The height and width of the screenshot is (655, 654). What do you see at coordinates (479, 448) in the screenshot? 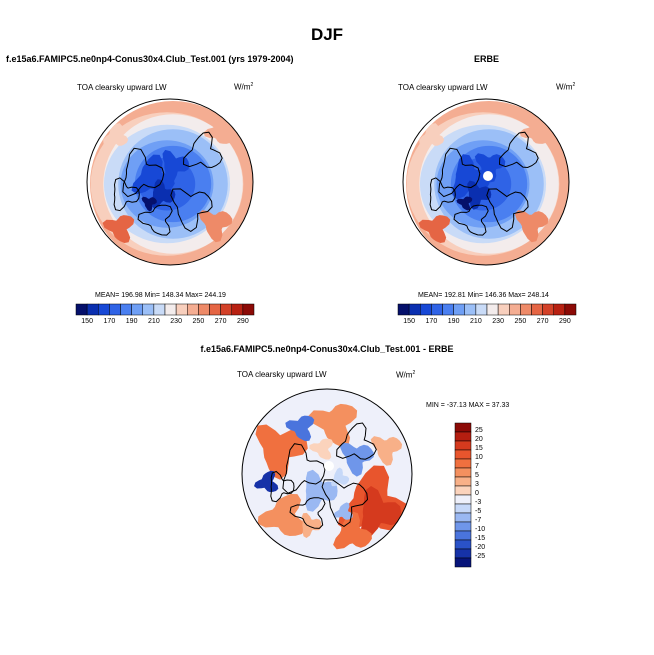
I see `colorbar-tick-label: 15` at bounding box center [479, 448].